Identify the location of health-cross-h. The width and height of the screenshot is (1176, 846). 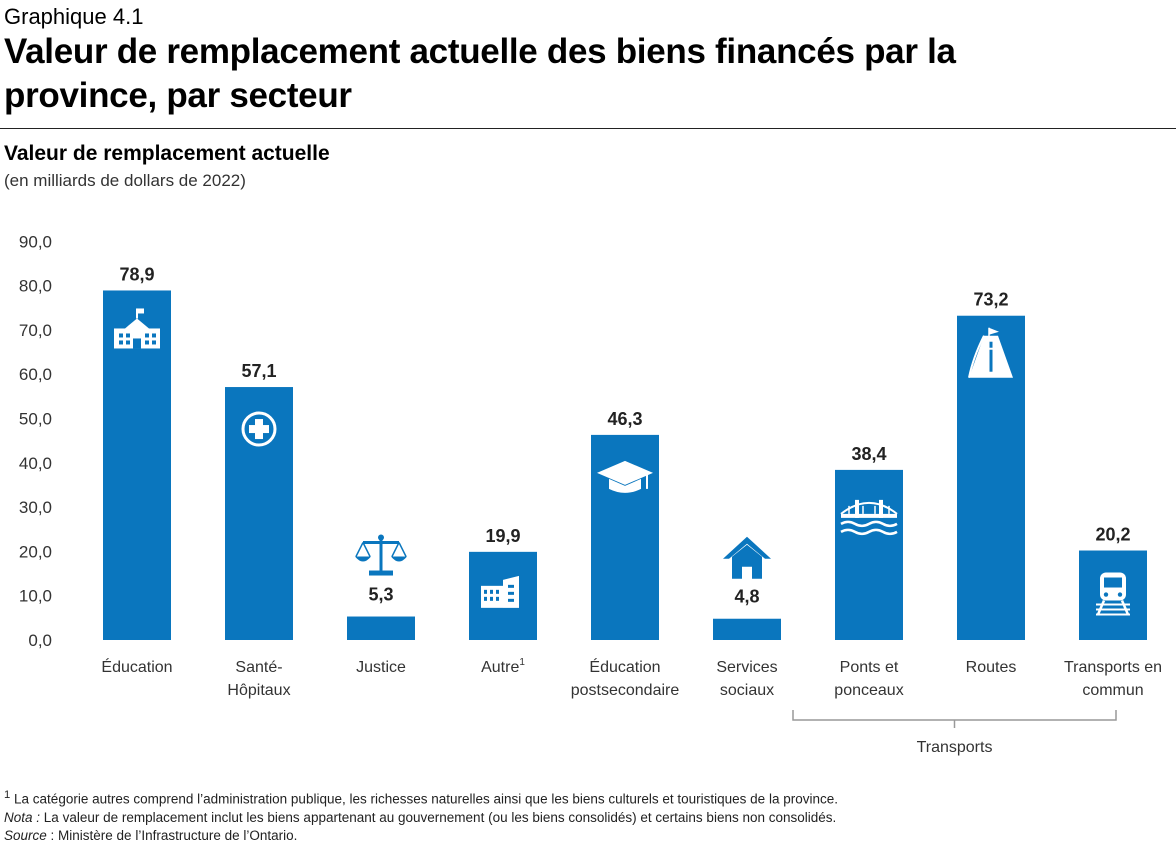
(259, 429).